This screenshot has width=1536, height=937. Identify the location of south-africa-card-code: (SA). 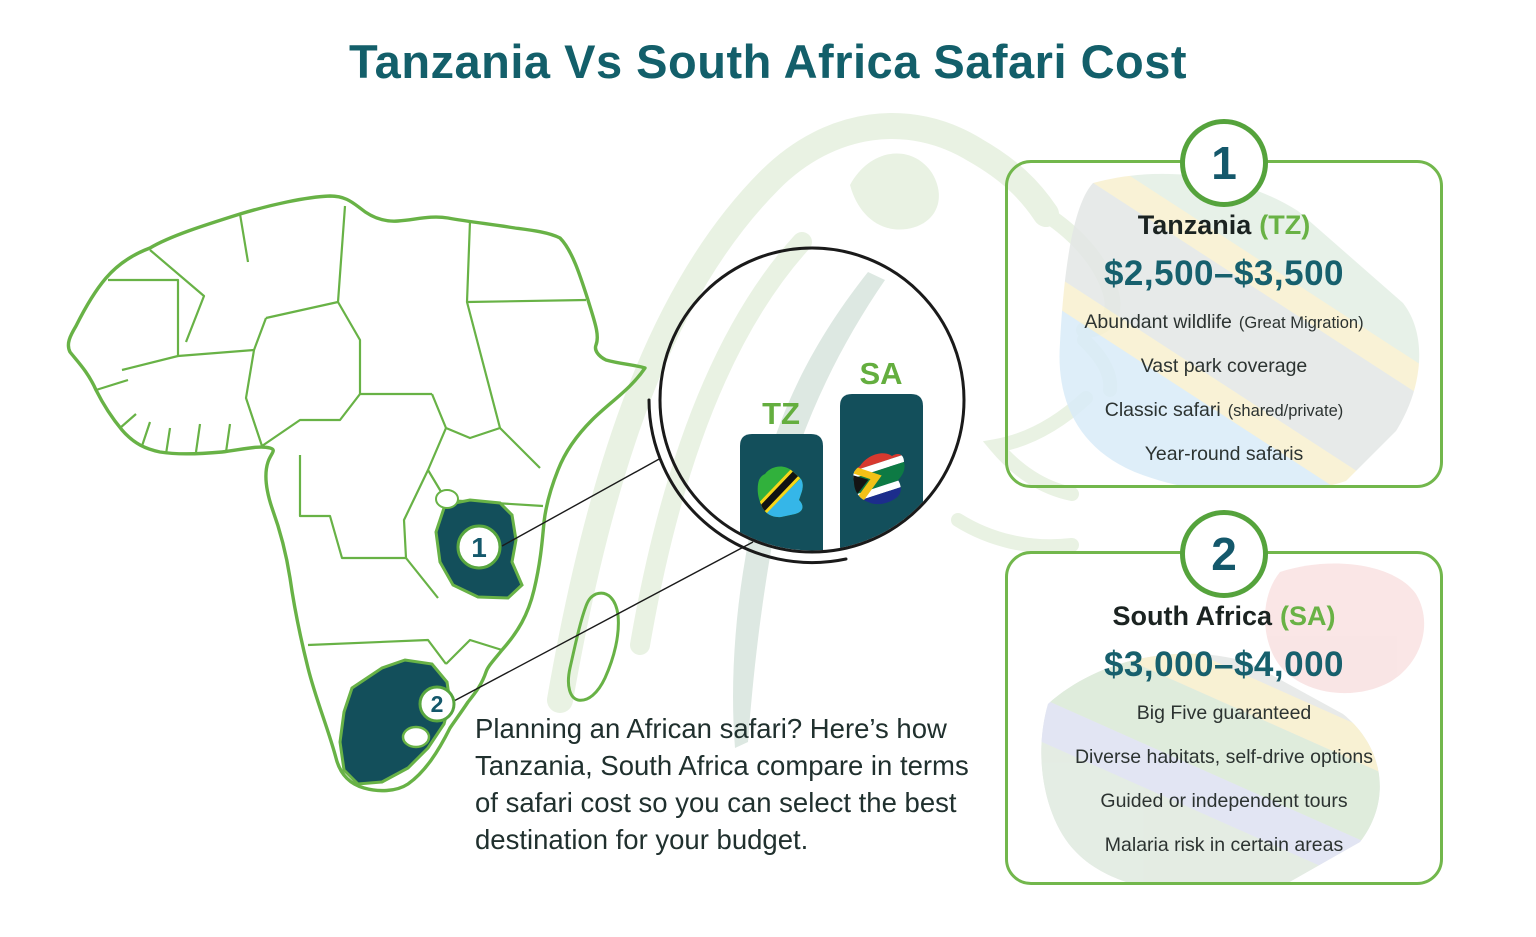
(1308, 616).